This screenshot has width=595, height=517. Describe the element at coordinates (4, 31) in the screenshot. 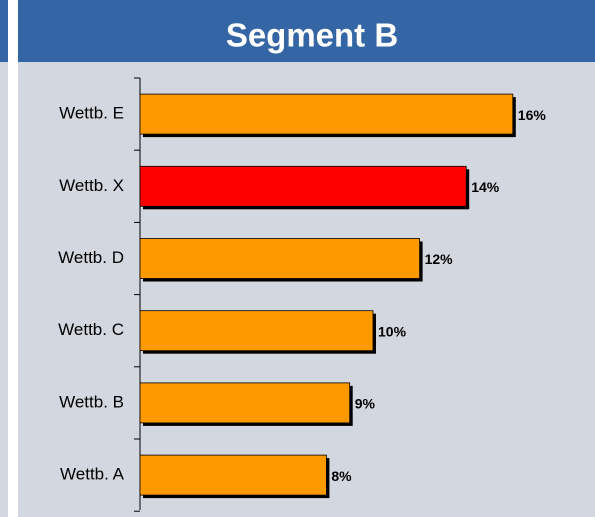

I see `side-panel-header` at that location.